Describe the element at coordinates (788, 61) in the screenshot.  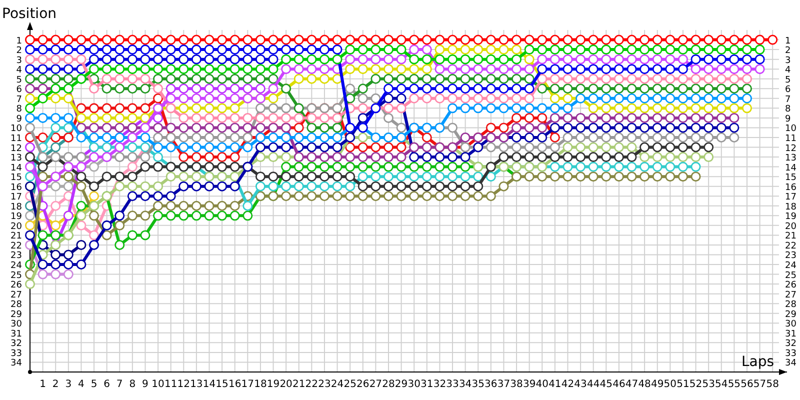
I see `y2-tick-label: 3` at that location.